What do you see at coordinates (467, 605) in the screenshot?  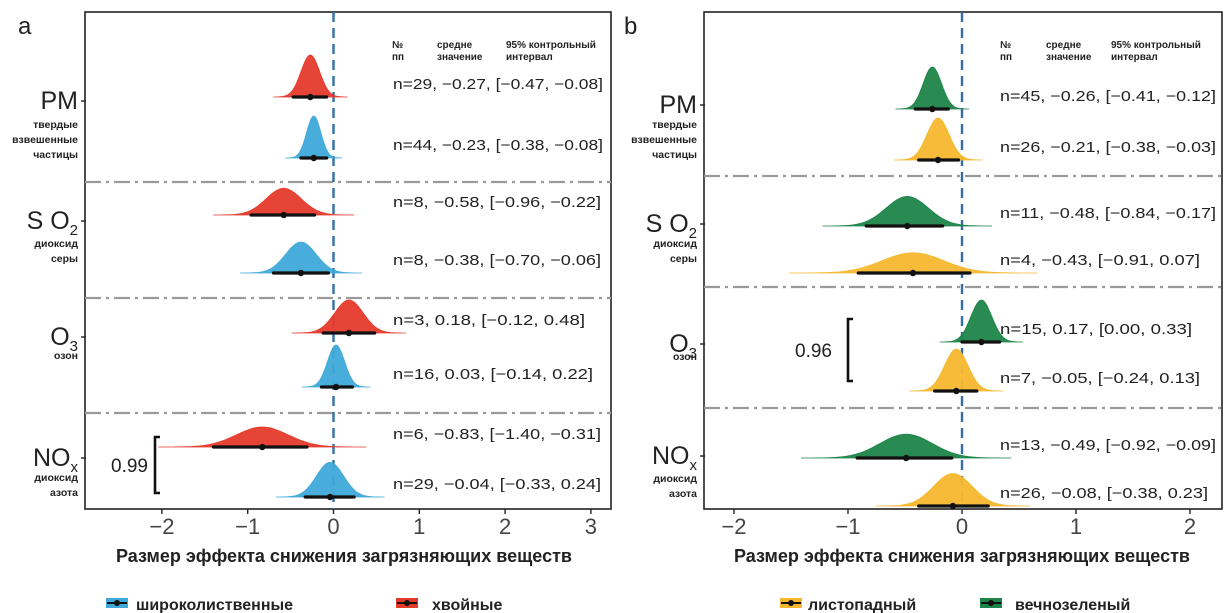 I see `legend-label: хвойные` at bounding box center [467, 605].